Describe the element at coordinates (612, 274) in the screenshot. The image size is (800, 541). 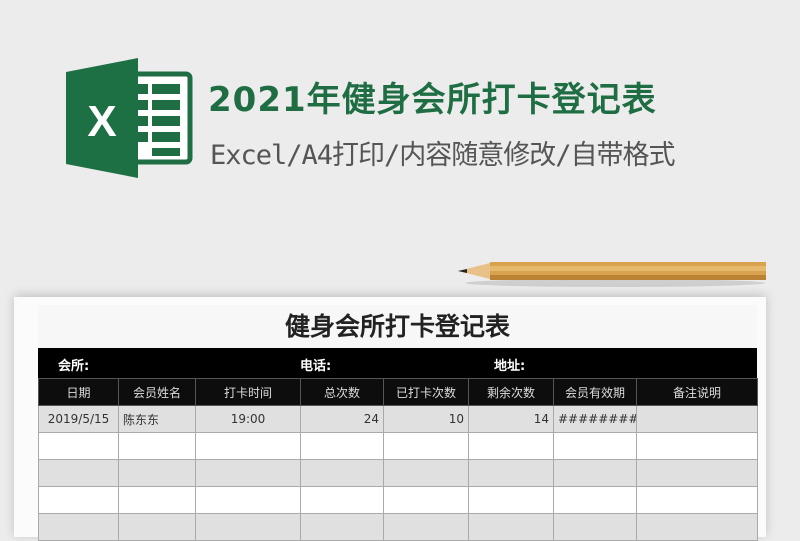
I see `pencil-icon` at that location.